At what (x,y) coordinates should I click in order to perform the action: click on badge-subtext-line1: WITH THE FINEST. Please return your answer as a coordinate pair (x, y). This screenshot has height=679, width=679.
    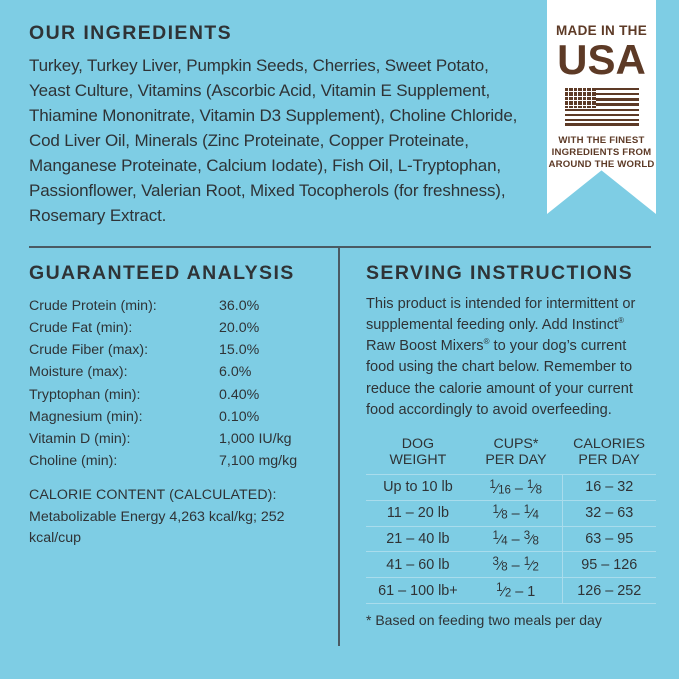
    Looking at the image, I should click on (601, 140).